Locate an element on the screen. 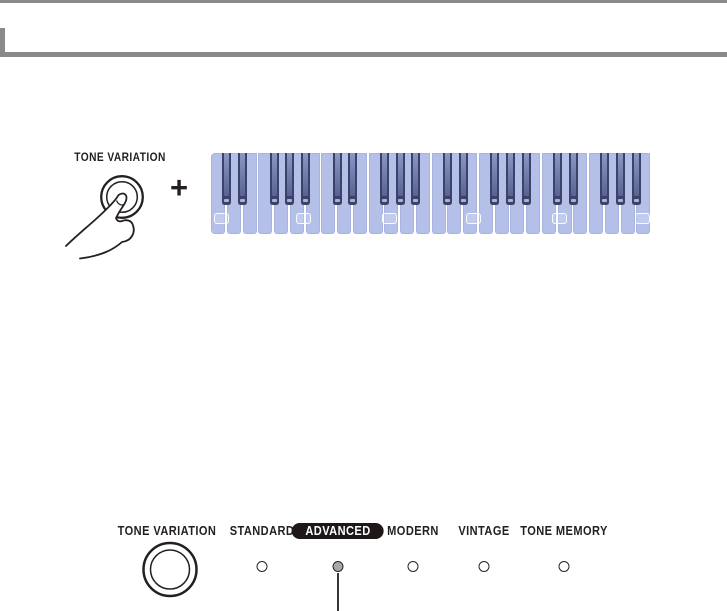 The image size is (727, 611). panel-button-label: TONE VARIATION is located at coordinates (167, 530).